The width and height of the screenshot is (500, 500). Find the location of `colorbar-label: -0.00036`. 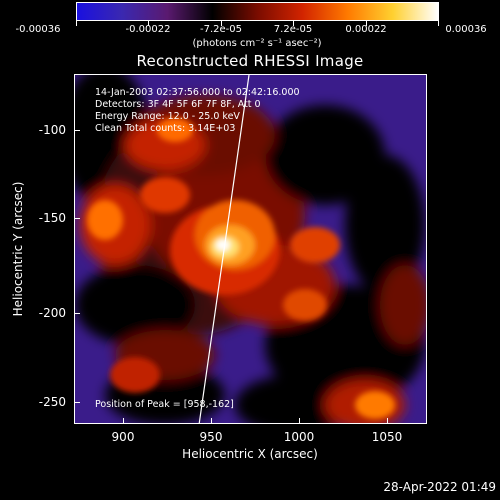

colorbar-label: -0.00036 is located at coordinates (38, 29).